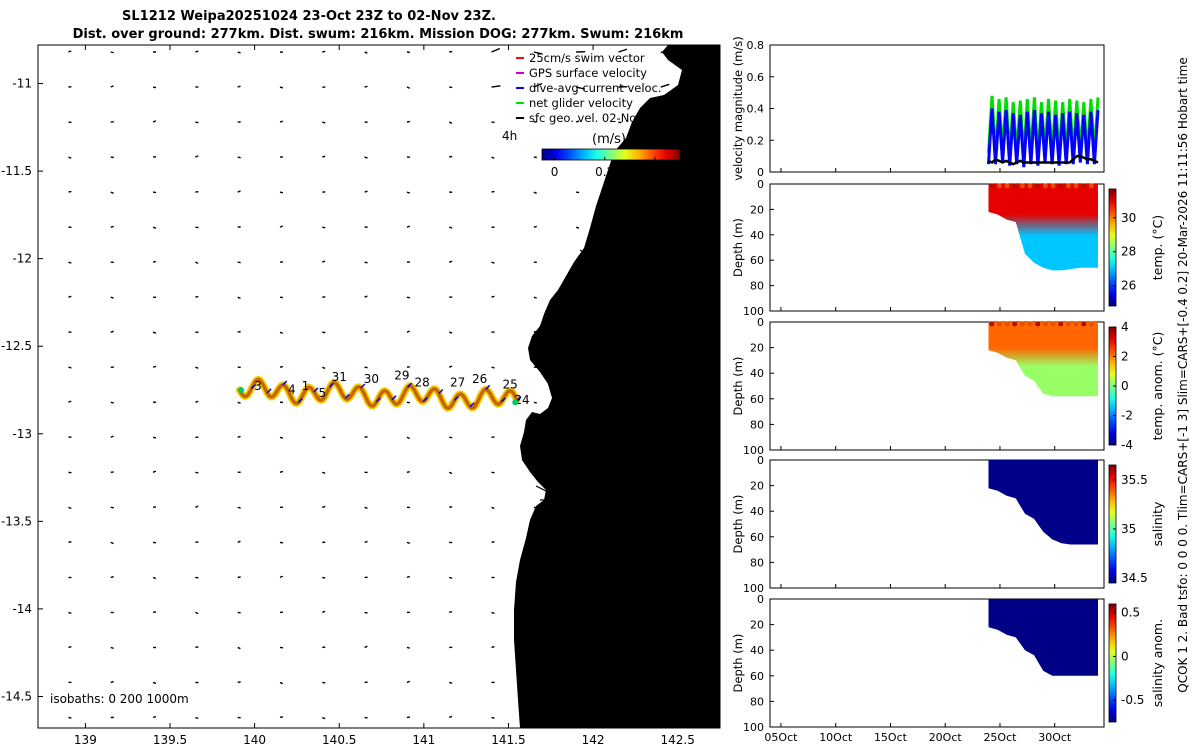 This screenshot has width=1200, height=750. Describe the element at coordinates (756, 109) in the screenshot. I see `velocity-y-tick-label: 0.4` at that location.